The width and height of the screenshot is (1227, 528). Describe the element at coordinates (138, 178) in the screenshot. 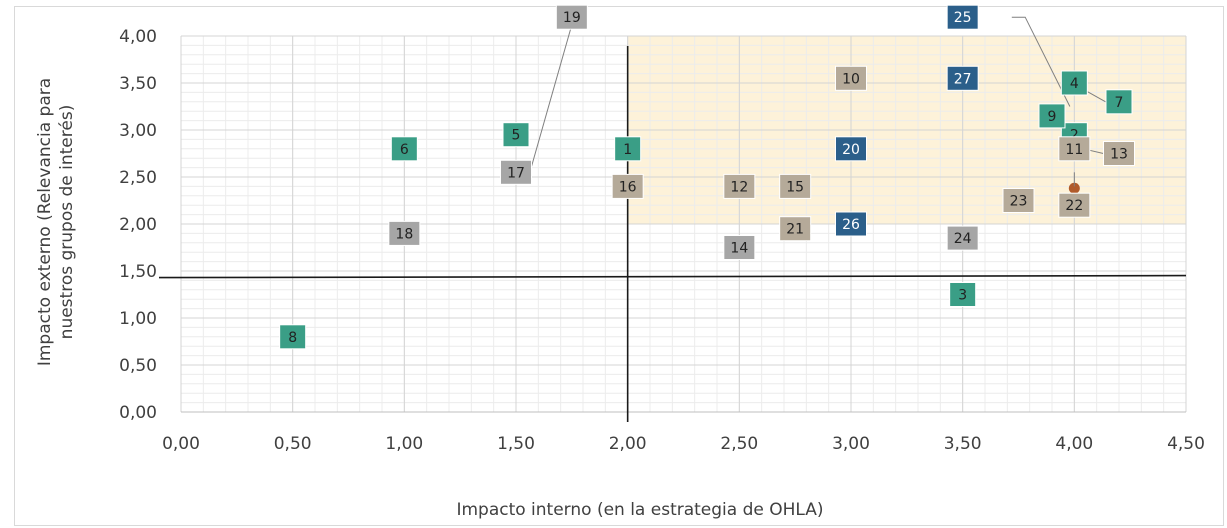

I see `y-tick-label: 2,50` at that location.